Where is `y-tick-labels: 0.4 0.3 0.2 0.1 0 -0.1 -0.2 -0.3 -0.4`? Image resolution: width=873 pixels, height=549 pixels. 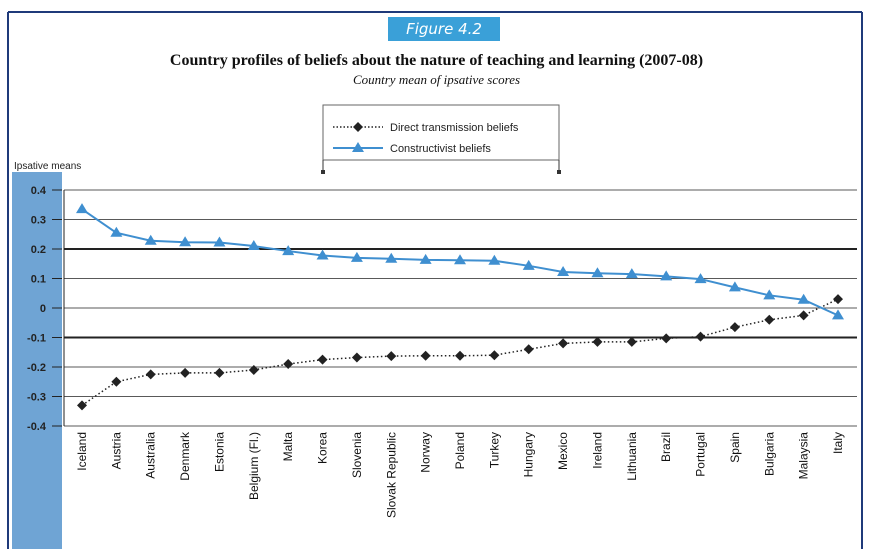
y-tick-labels: 0.4 0.3 0.2 0.1 0 -0.1 -0.2 -0.3 -0.4 is located at coordinates (44, 309).